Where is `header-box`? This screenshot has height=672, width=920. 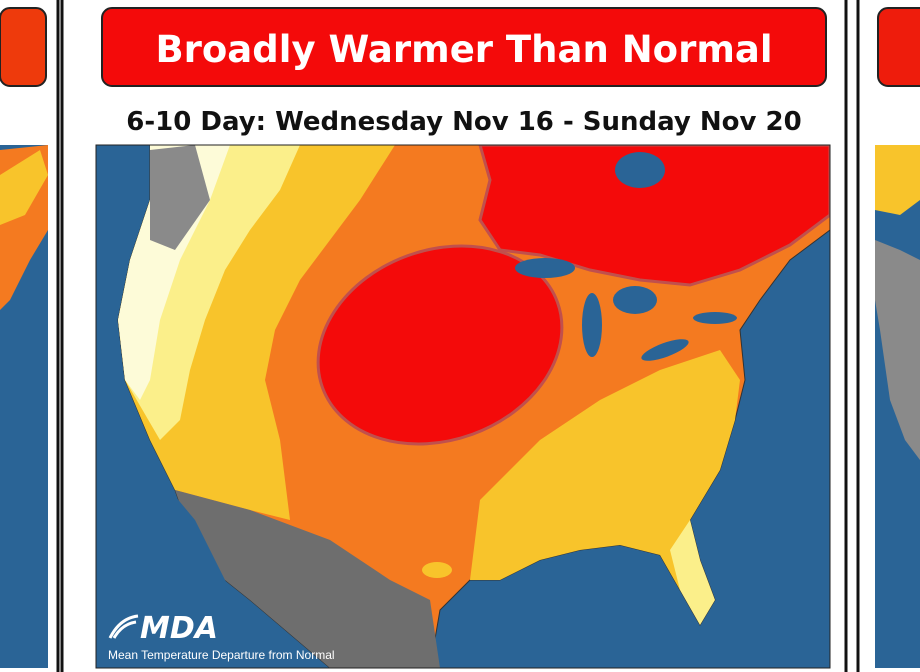 header-box is located at coordinates (464, 47).